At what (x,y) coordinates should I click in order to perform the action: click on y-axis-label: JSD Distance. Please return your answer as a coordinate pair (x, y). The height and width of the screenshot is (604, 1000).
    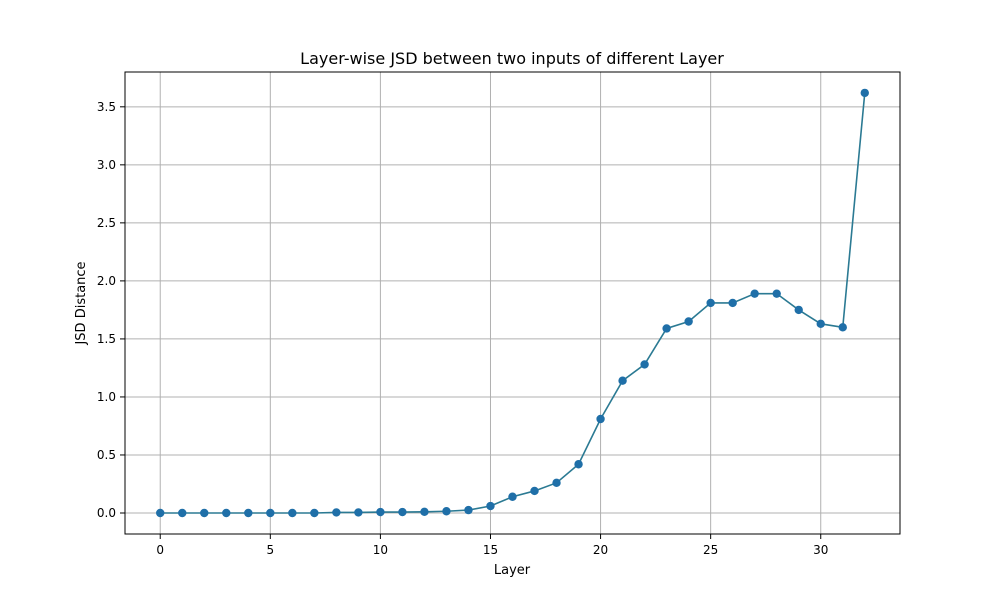
    Looking at the image, I should click on (81, 303).